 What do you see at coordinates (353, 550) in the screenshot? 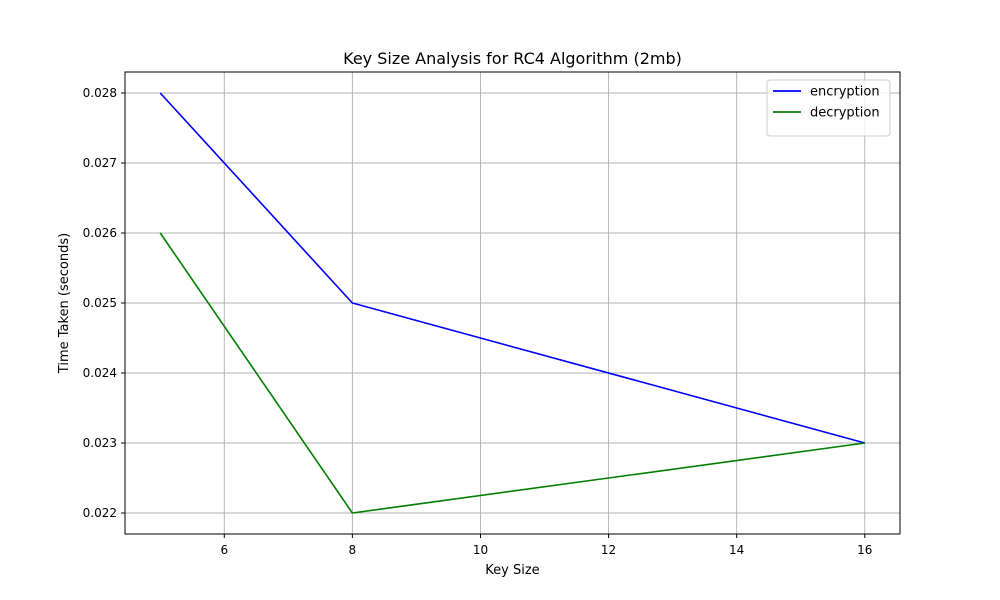
I see `x-tick-label: 8` at bounding box center [353, 550].